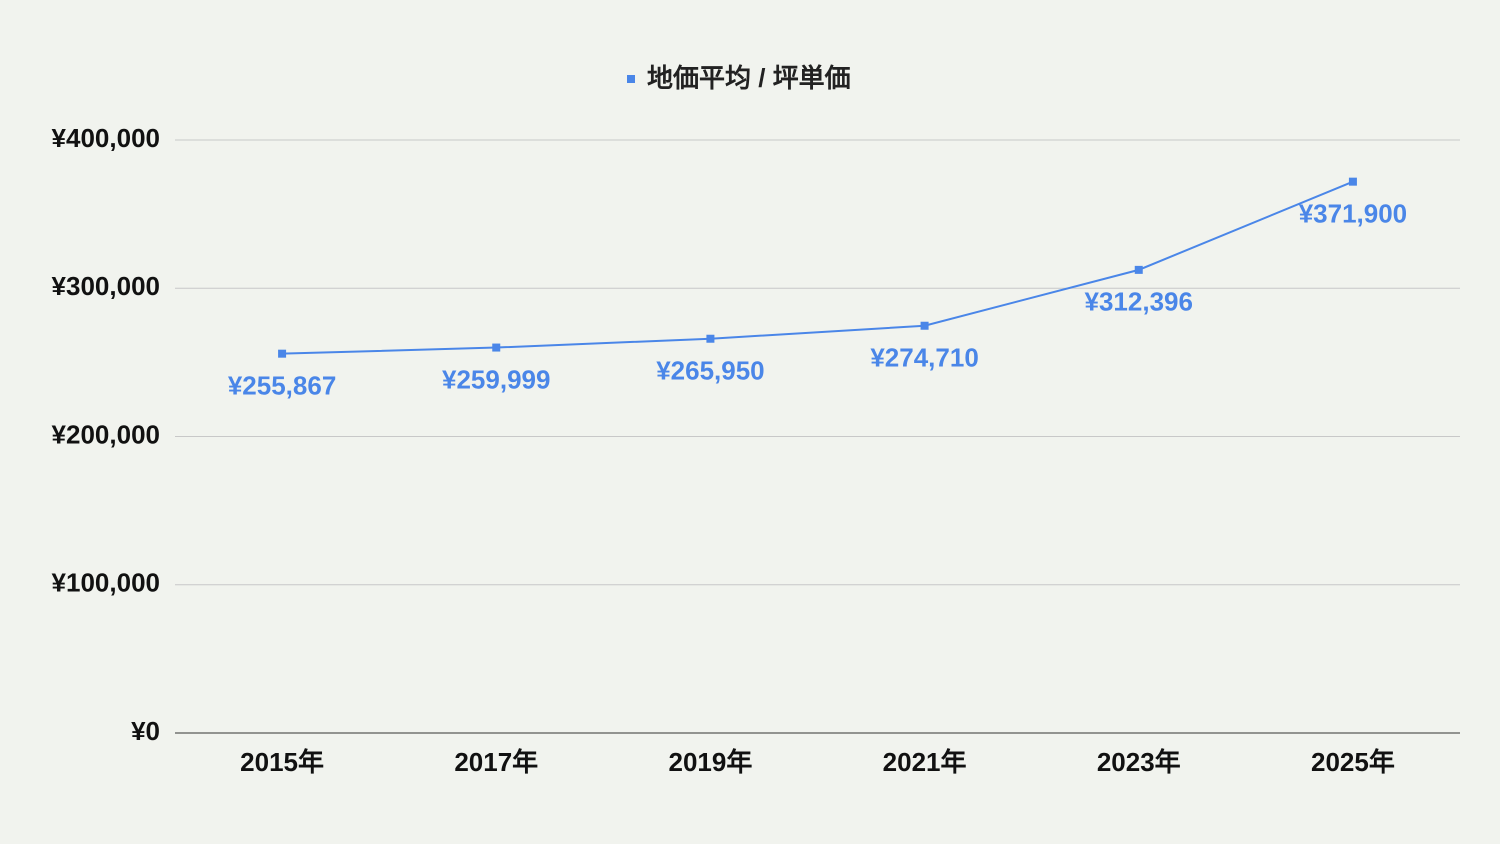  I want to click on y-tick-label: ¥200,000, so click(106, 434).